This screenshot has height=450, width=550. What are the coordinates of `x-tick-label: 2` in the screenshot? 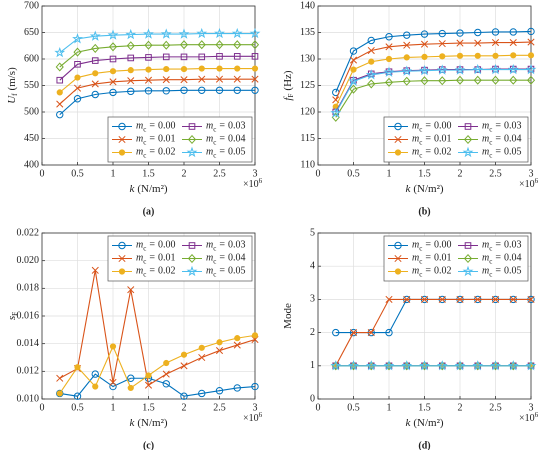 It's located at (184, 407).